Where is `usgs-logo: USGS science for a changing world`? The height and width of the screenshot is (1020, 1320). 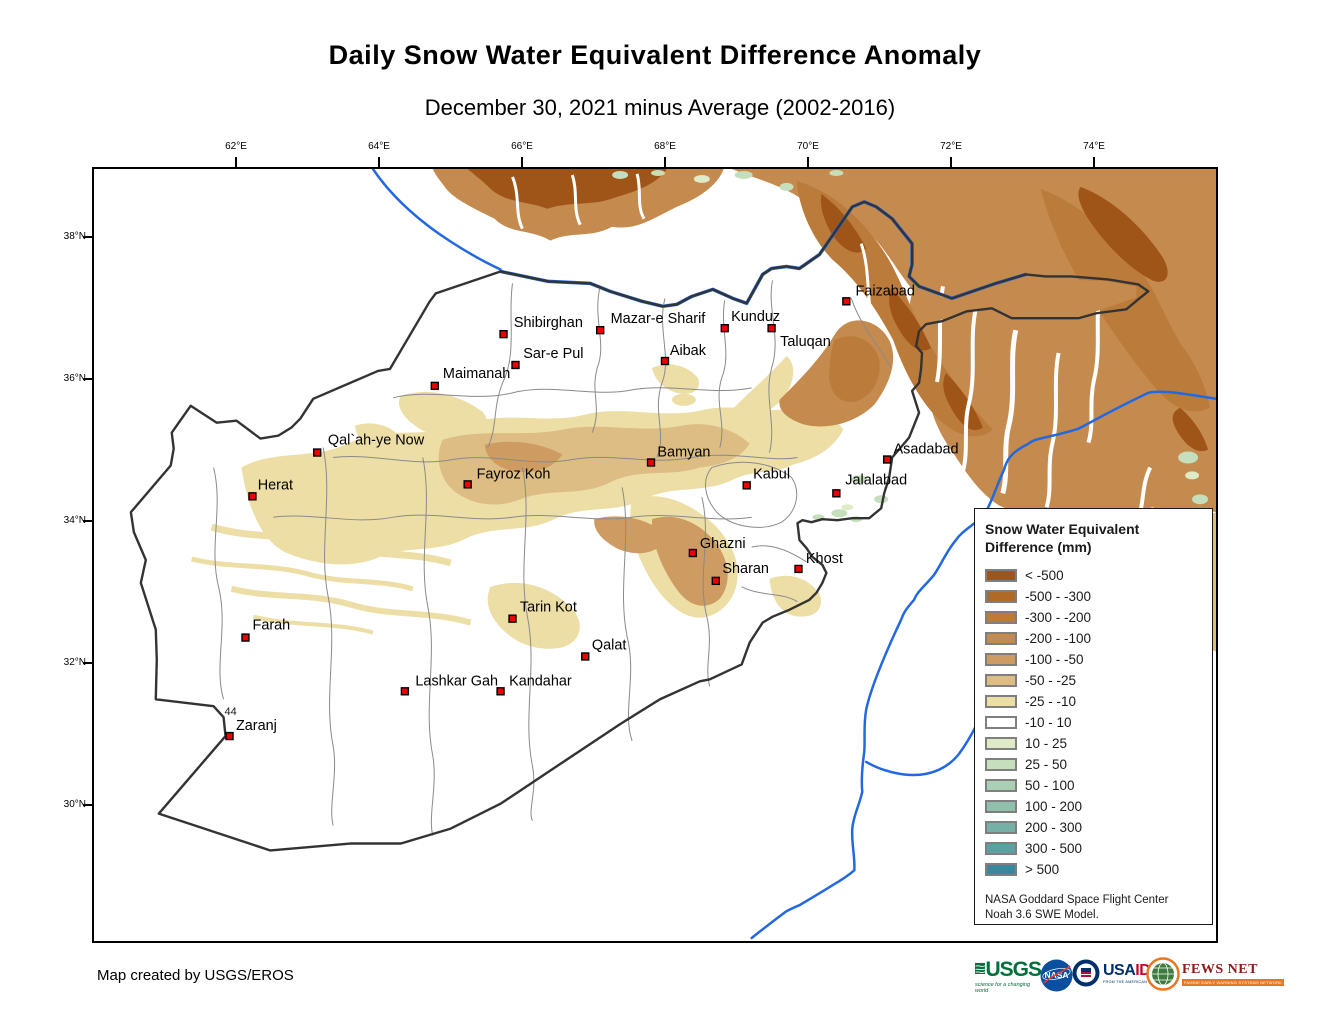 usgs-logo: USGS science for a changing world is located at coordinates (1008, 976).